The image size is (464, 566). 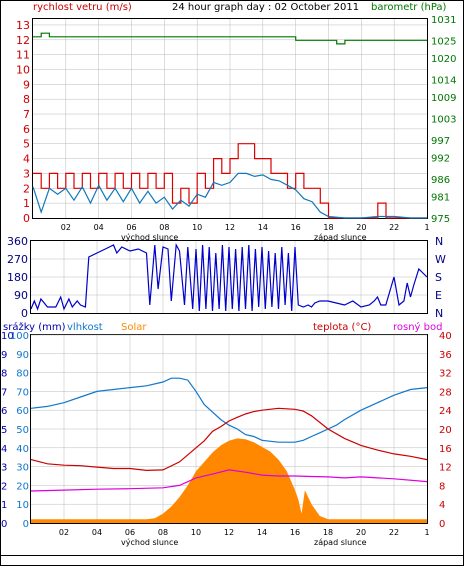 What do you see at coordinates (440, 180) in the screenshot?
I see `tick-baro-2: 986` at bounding box center [440, 180].